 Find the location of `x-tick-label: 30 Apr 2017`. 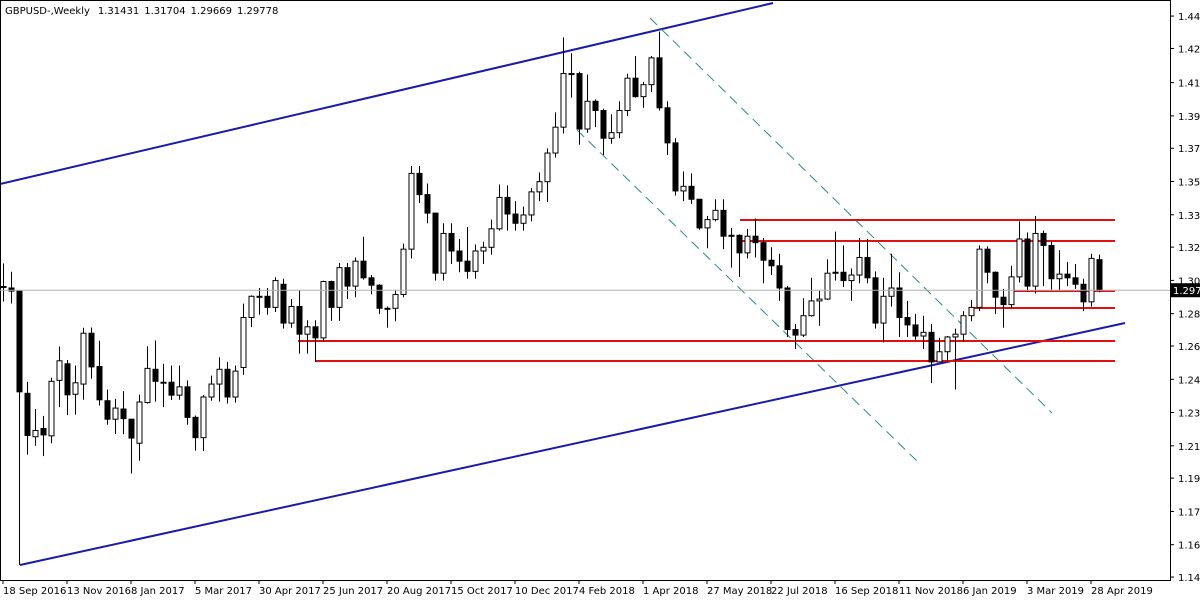

x-tick-label: 30 Apr 2017 is located at coordinates (290, 591).